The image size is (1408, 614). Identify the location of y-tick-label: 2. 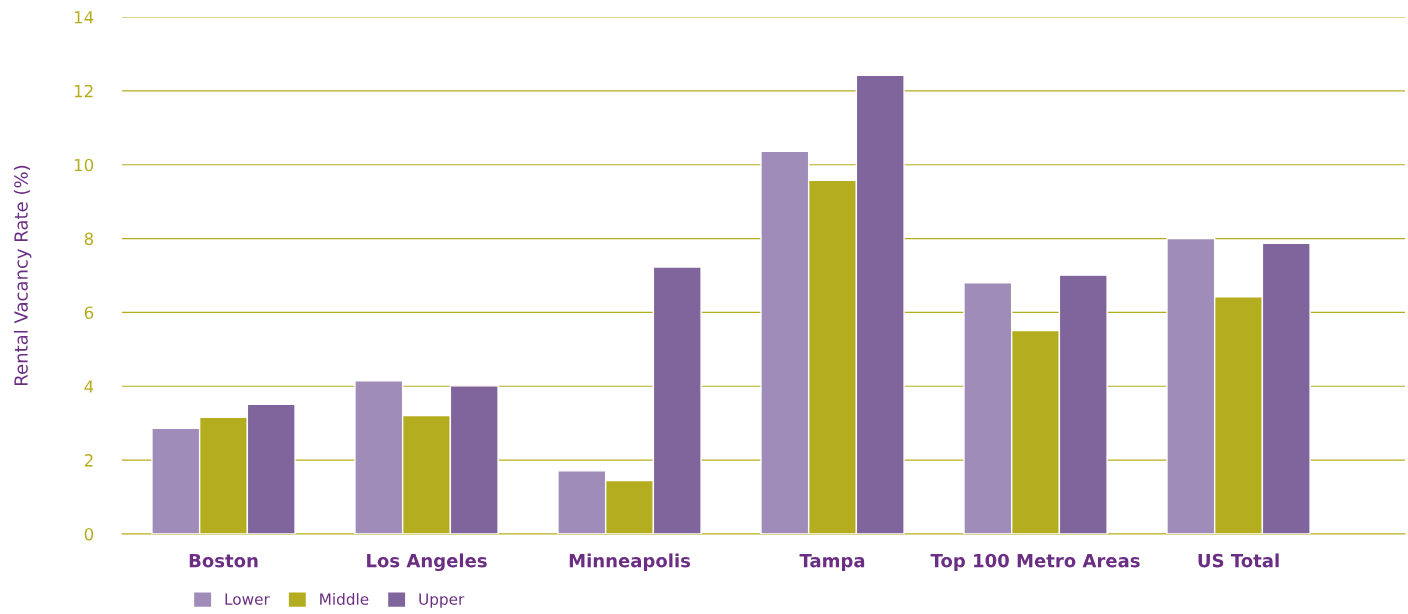
(88, 460).